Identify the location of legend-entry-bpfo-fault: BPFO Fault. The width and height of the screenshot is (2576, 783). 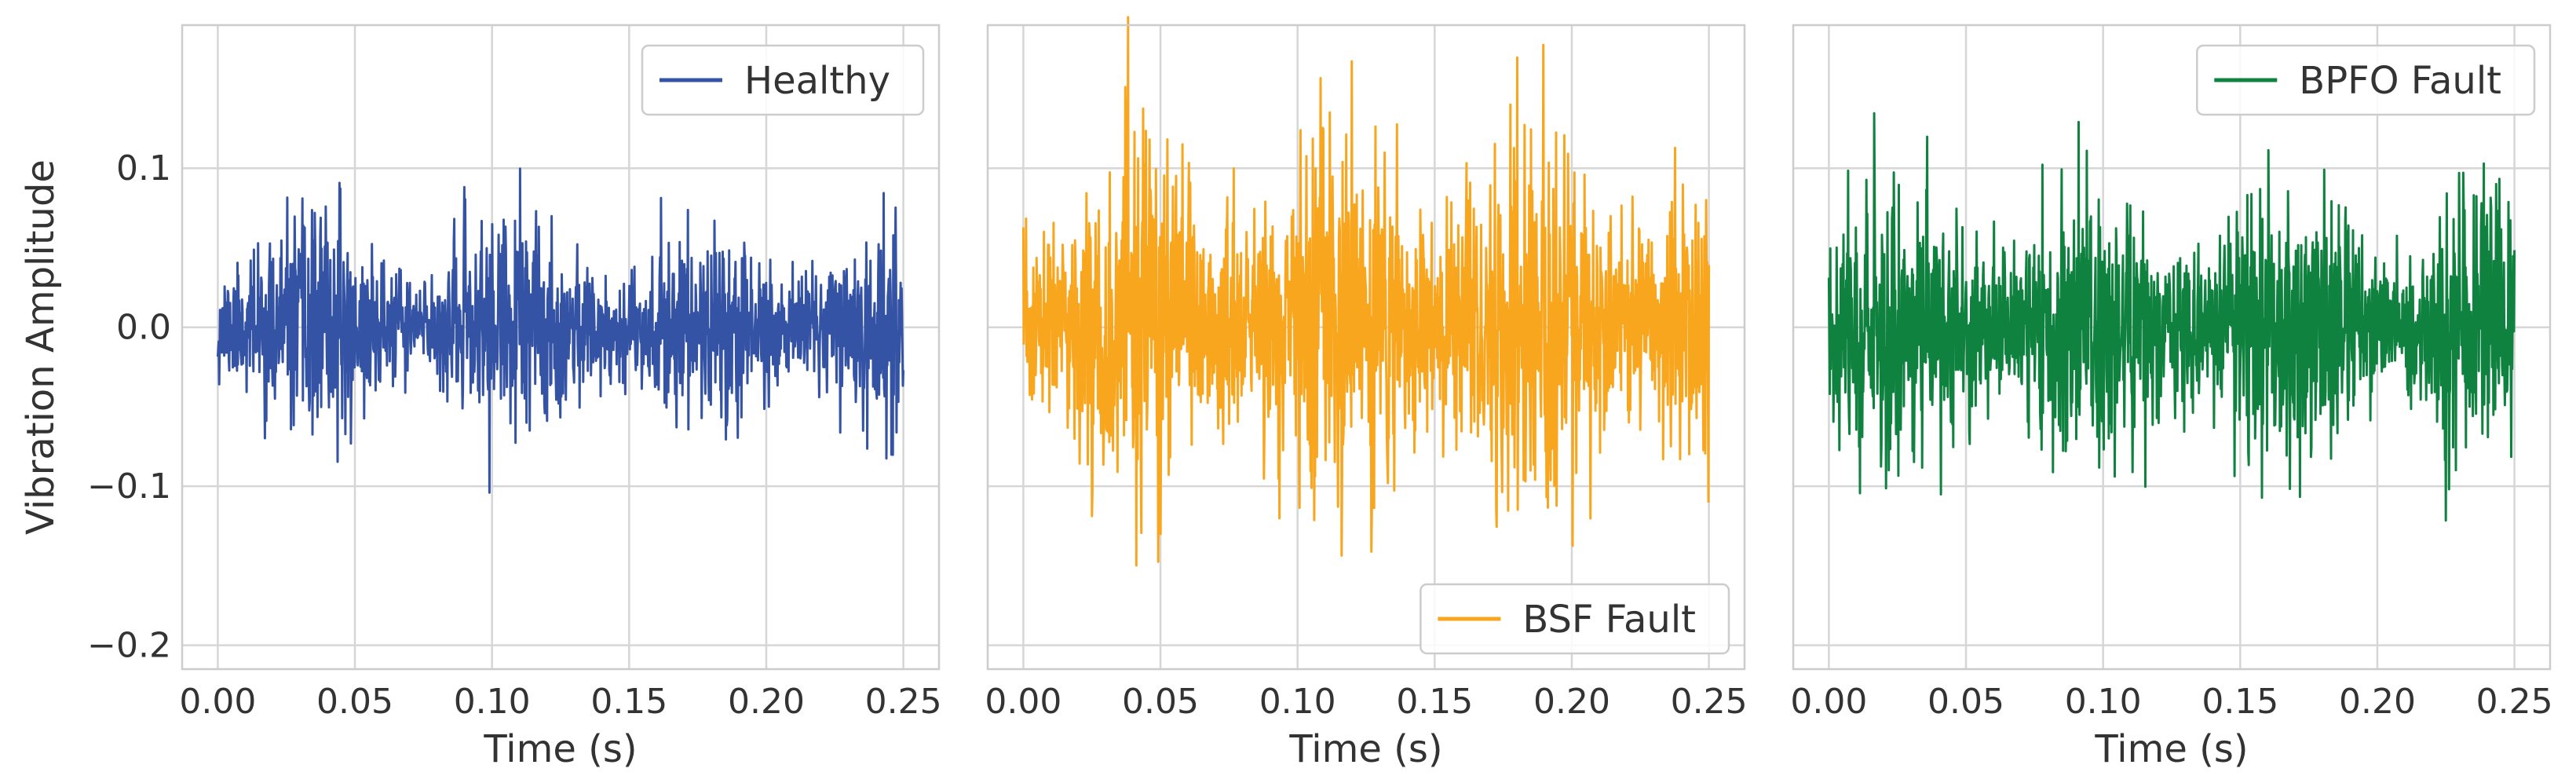
(2400, 81).